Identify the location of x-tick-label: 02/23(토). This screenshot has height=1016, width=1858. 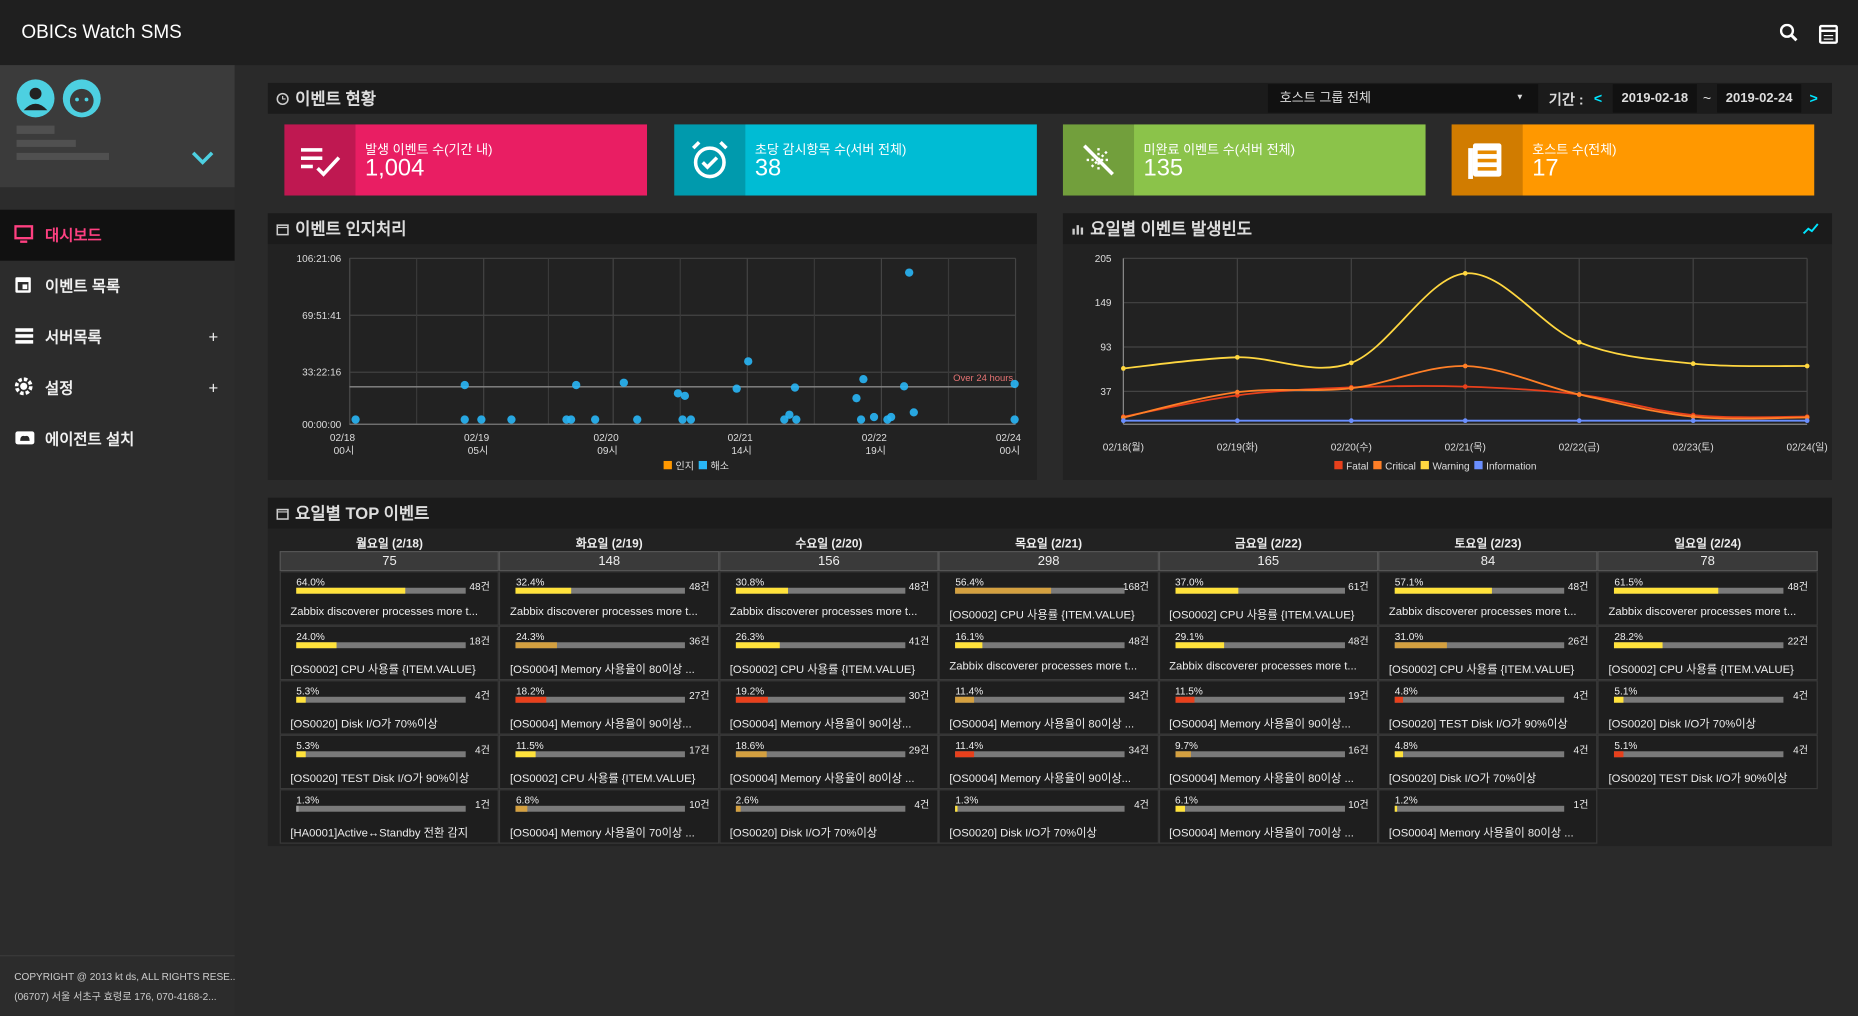
(1693, 447).